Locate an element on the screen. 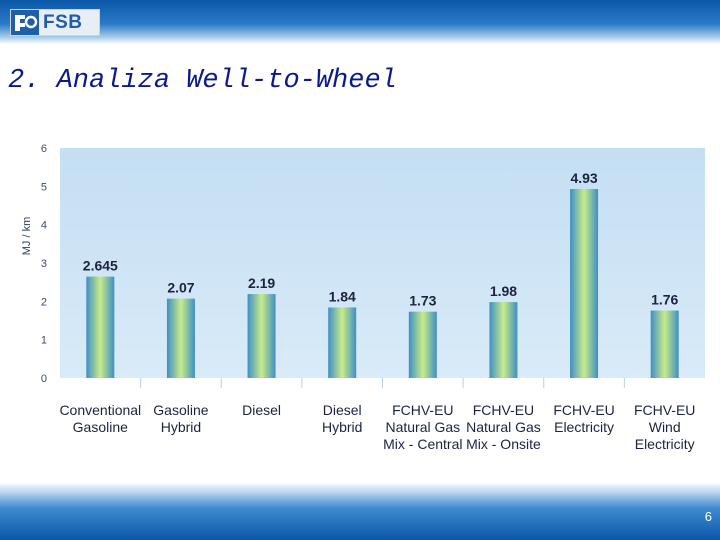  y-ticks: 0 1 2 3 4 5 6 is located at coordinates (44, 264).